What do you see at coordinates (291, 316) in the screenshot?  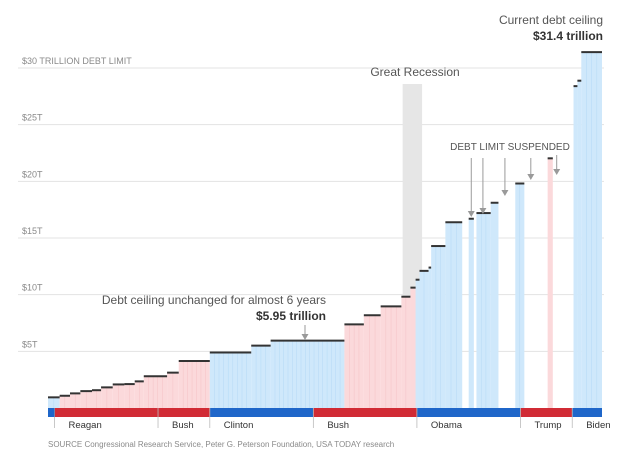 I see `unchanged-value: $5.95 trillion` at bounding box center [291, 316].